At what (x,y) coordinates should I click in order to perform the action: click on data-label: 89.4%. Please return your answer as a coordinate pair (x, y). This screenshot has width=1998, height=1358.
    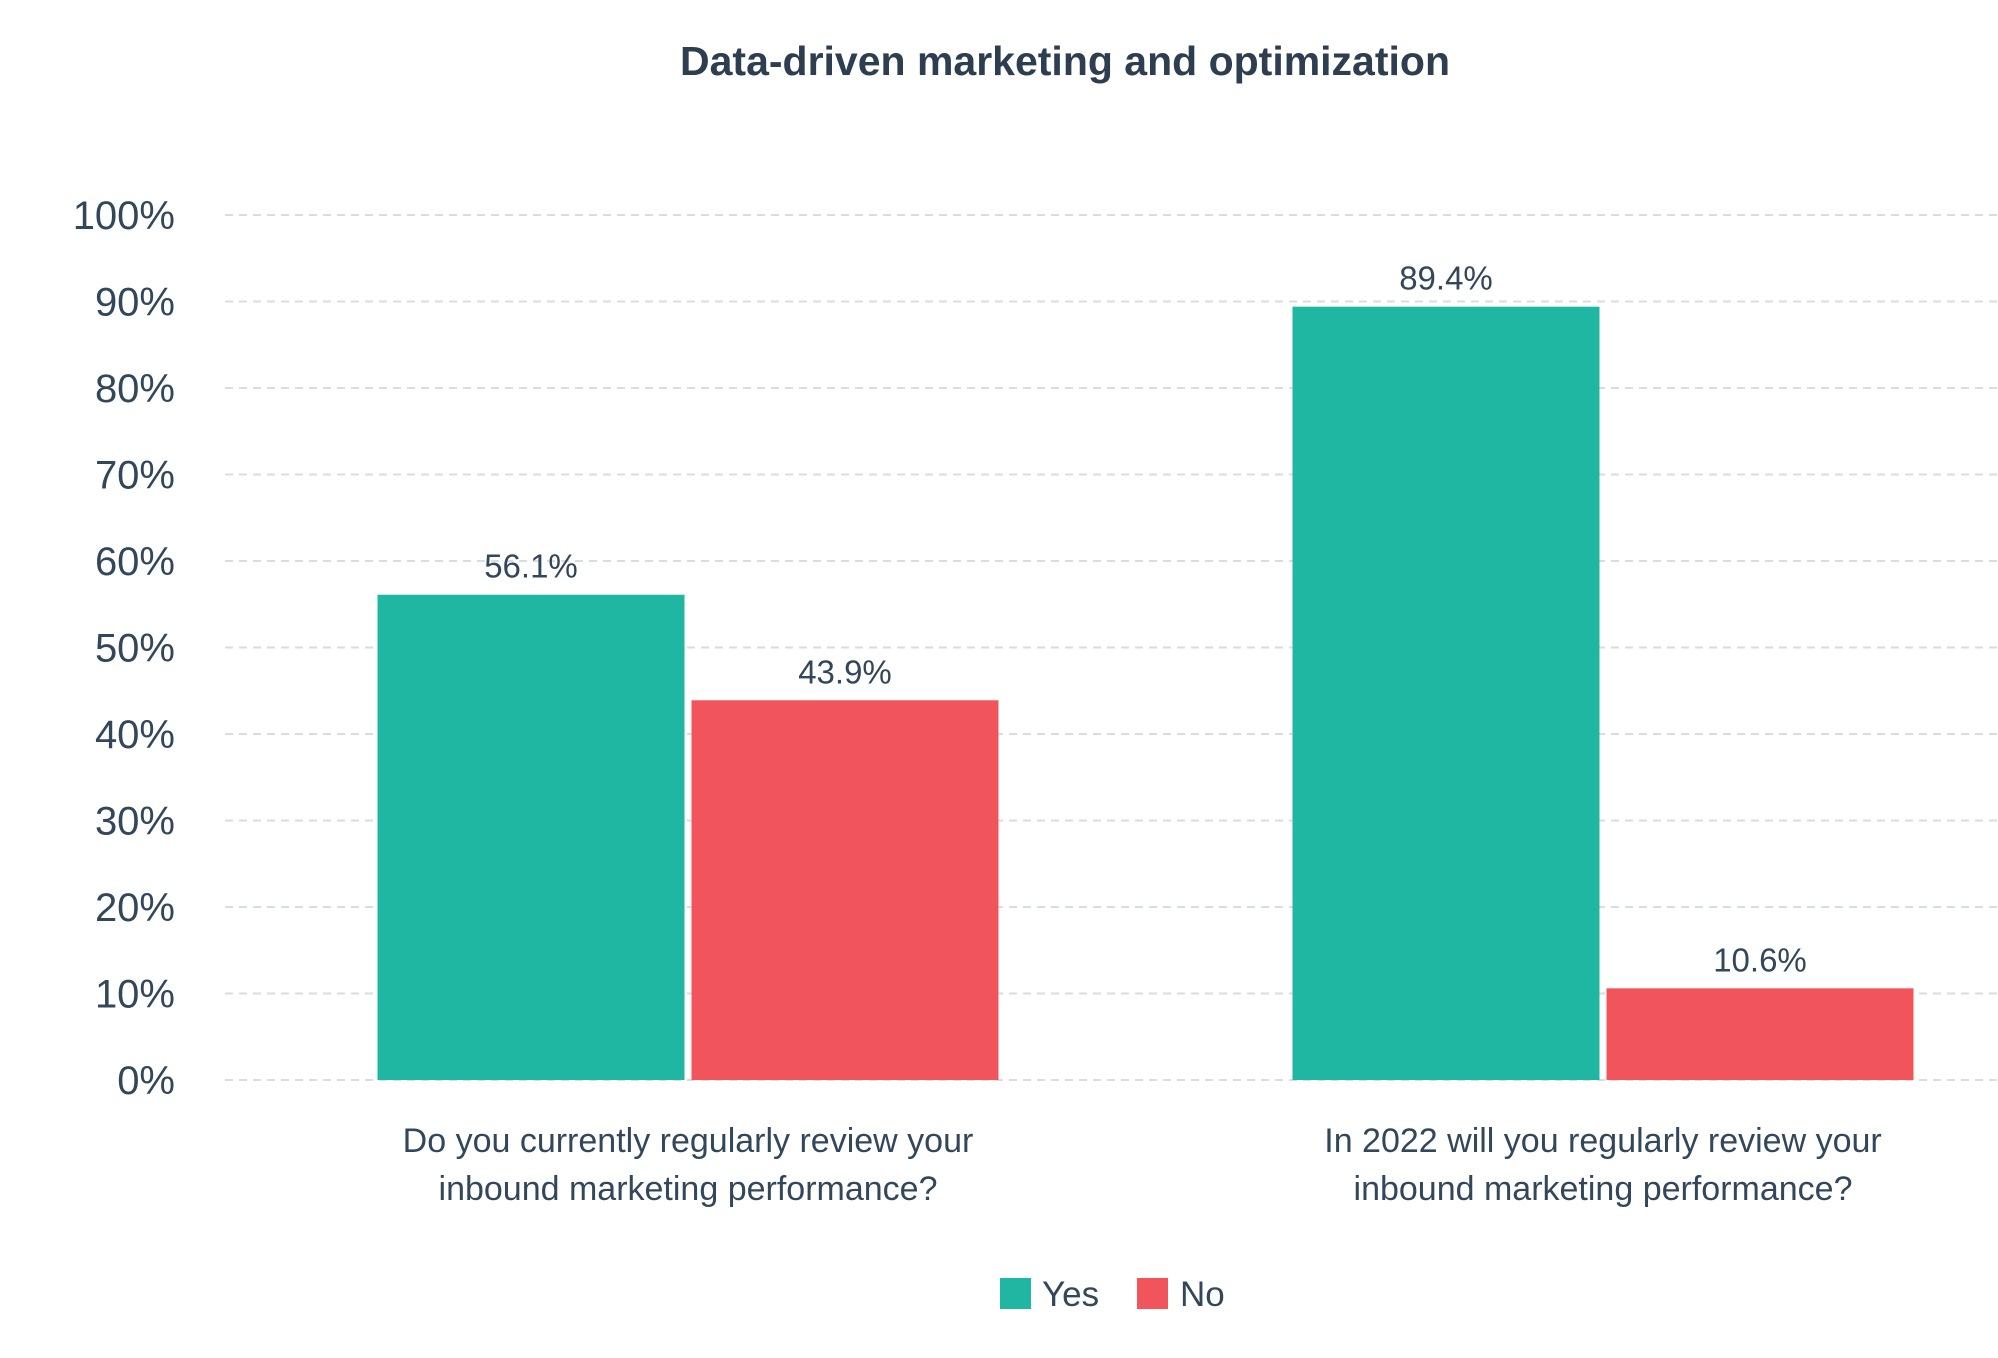
    Looking at the image, I should click on (1446, 278).